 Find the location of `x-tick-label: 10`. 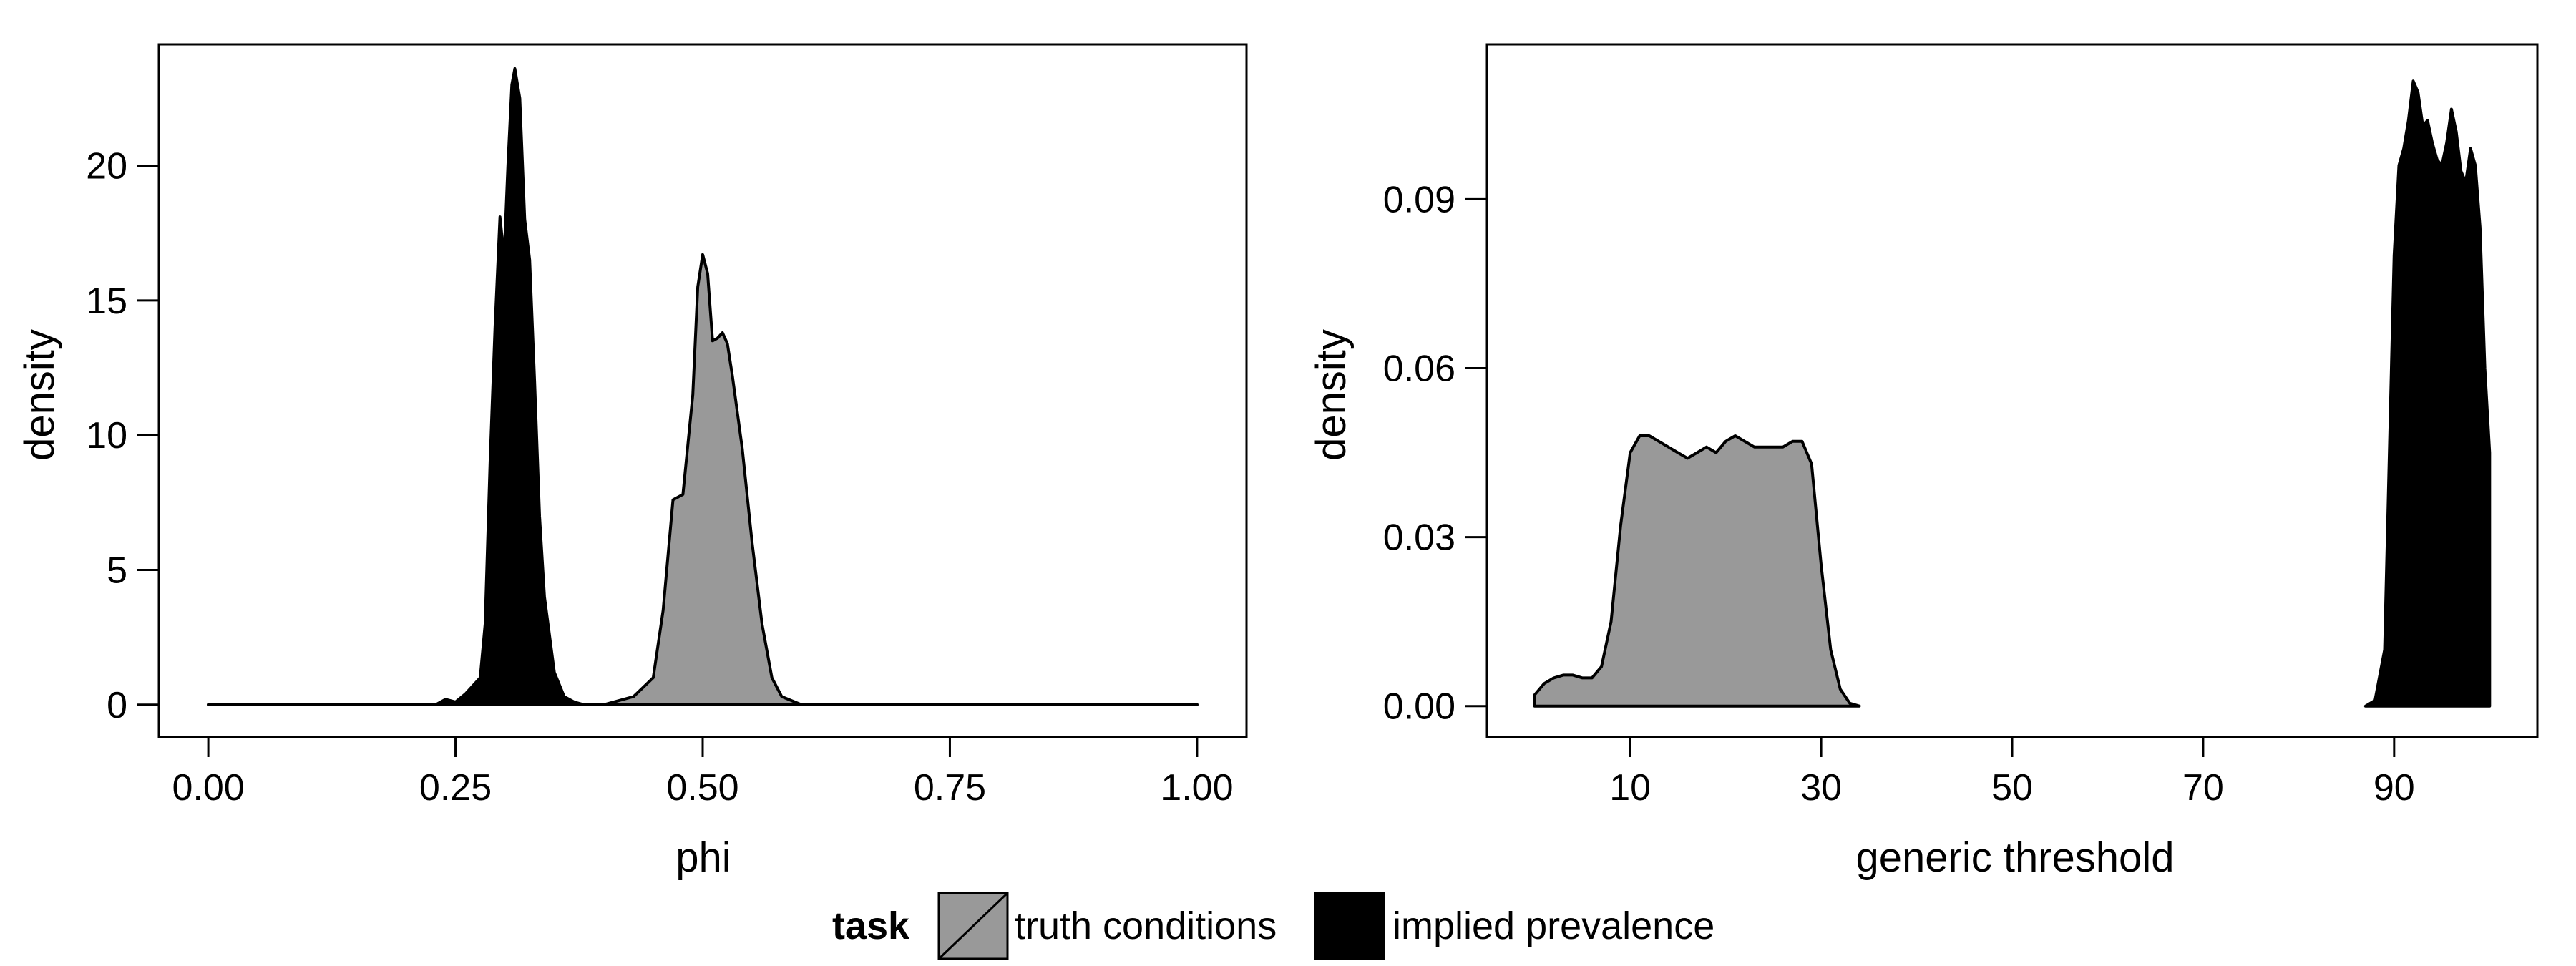

x-tick-label: 10 is located at coordinates (1630, 788).